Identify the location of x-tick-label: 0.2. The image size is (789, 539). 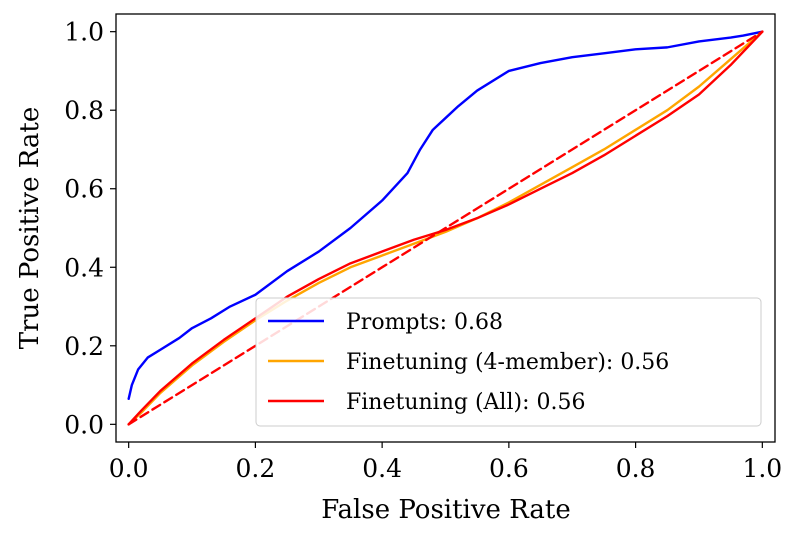
(256, 468).